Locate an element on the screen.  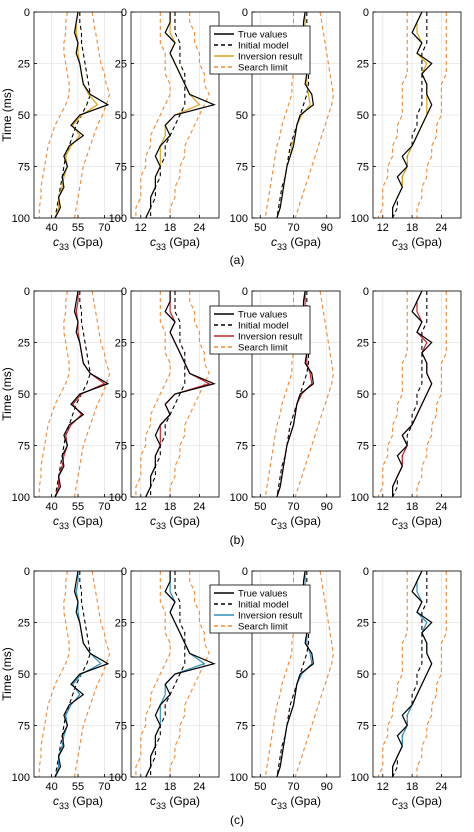
x-tick-label: 40 is located at coordinates (51, 507).